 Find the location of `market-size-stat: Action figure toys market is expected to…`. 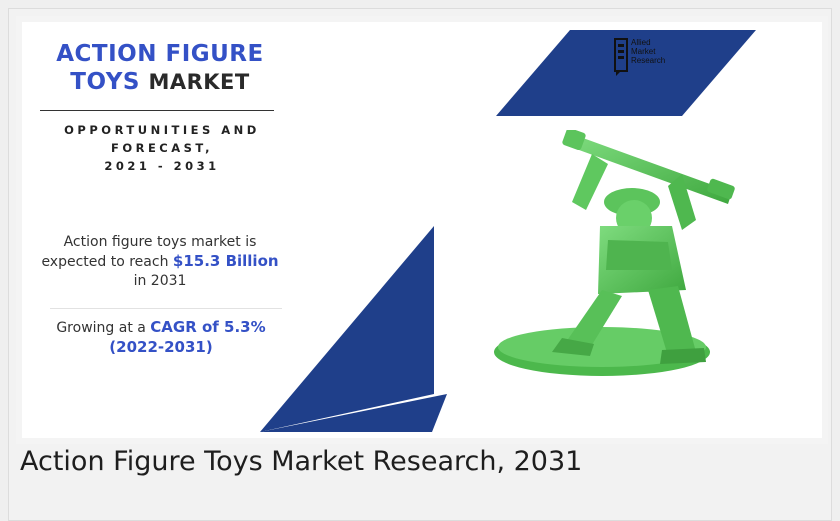

market-size-stat: Action figure toys market is expected to… is located at coordinates (160, 262).